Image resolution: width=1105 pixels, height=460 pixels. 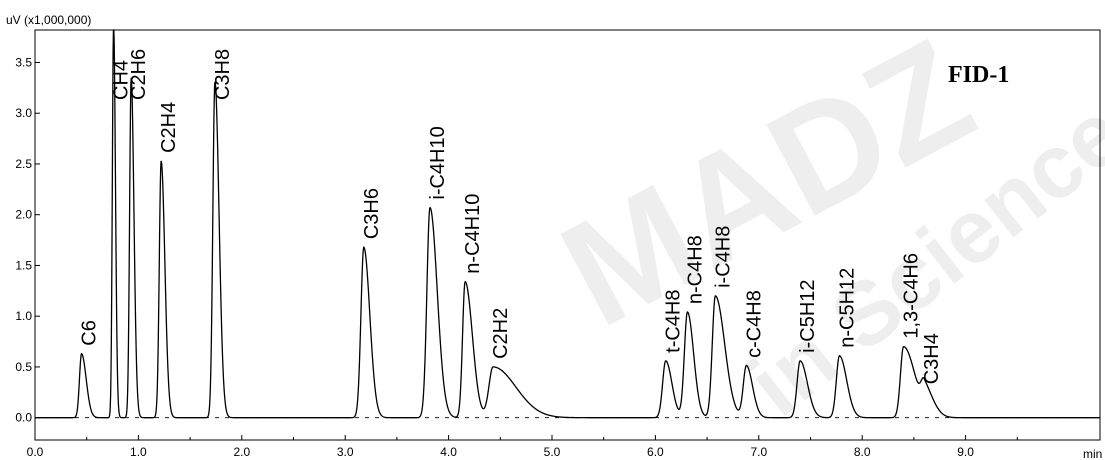 I want to click on peak-label: C6, so click(x=90, y=333).